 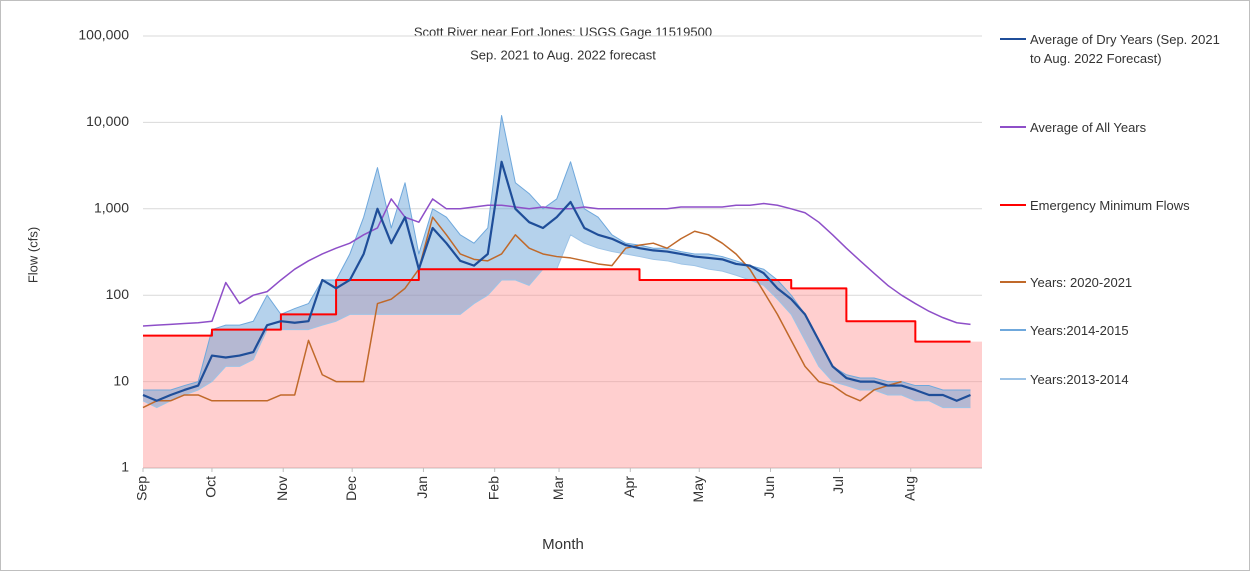 I want to click on x-tick-label: Sep, so click(x=142, y=488).